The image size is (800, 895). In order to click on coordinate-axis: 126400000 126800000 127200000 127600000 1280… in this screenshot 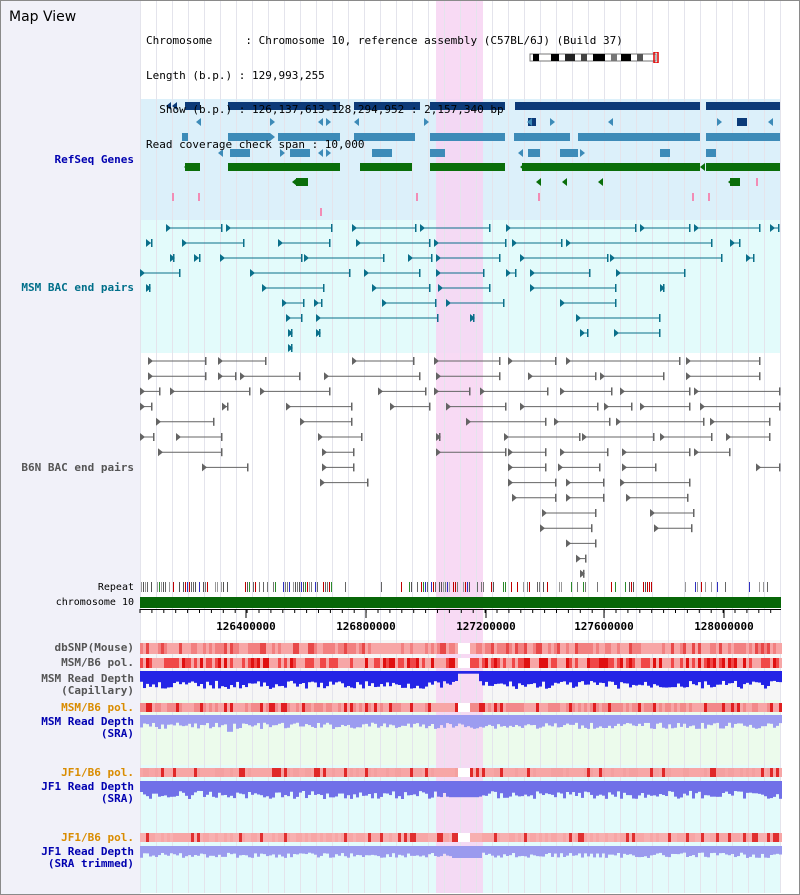, I will do `click(460, 621)`.